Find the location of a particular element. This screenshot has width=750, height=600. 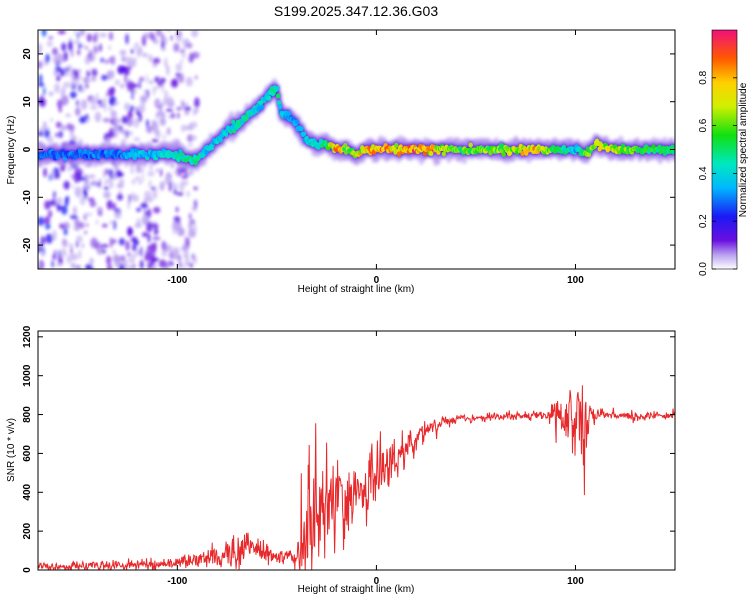

colorbar-tick-label: 0.2 is located at coordinates (703, 221).